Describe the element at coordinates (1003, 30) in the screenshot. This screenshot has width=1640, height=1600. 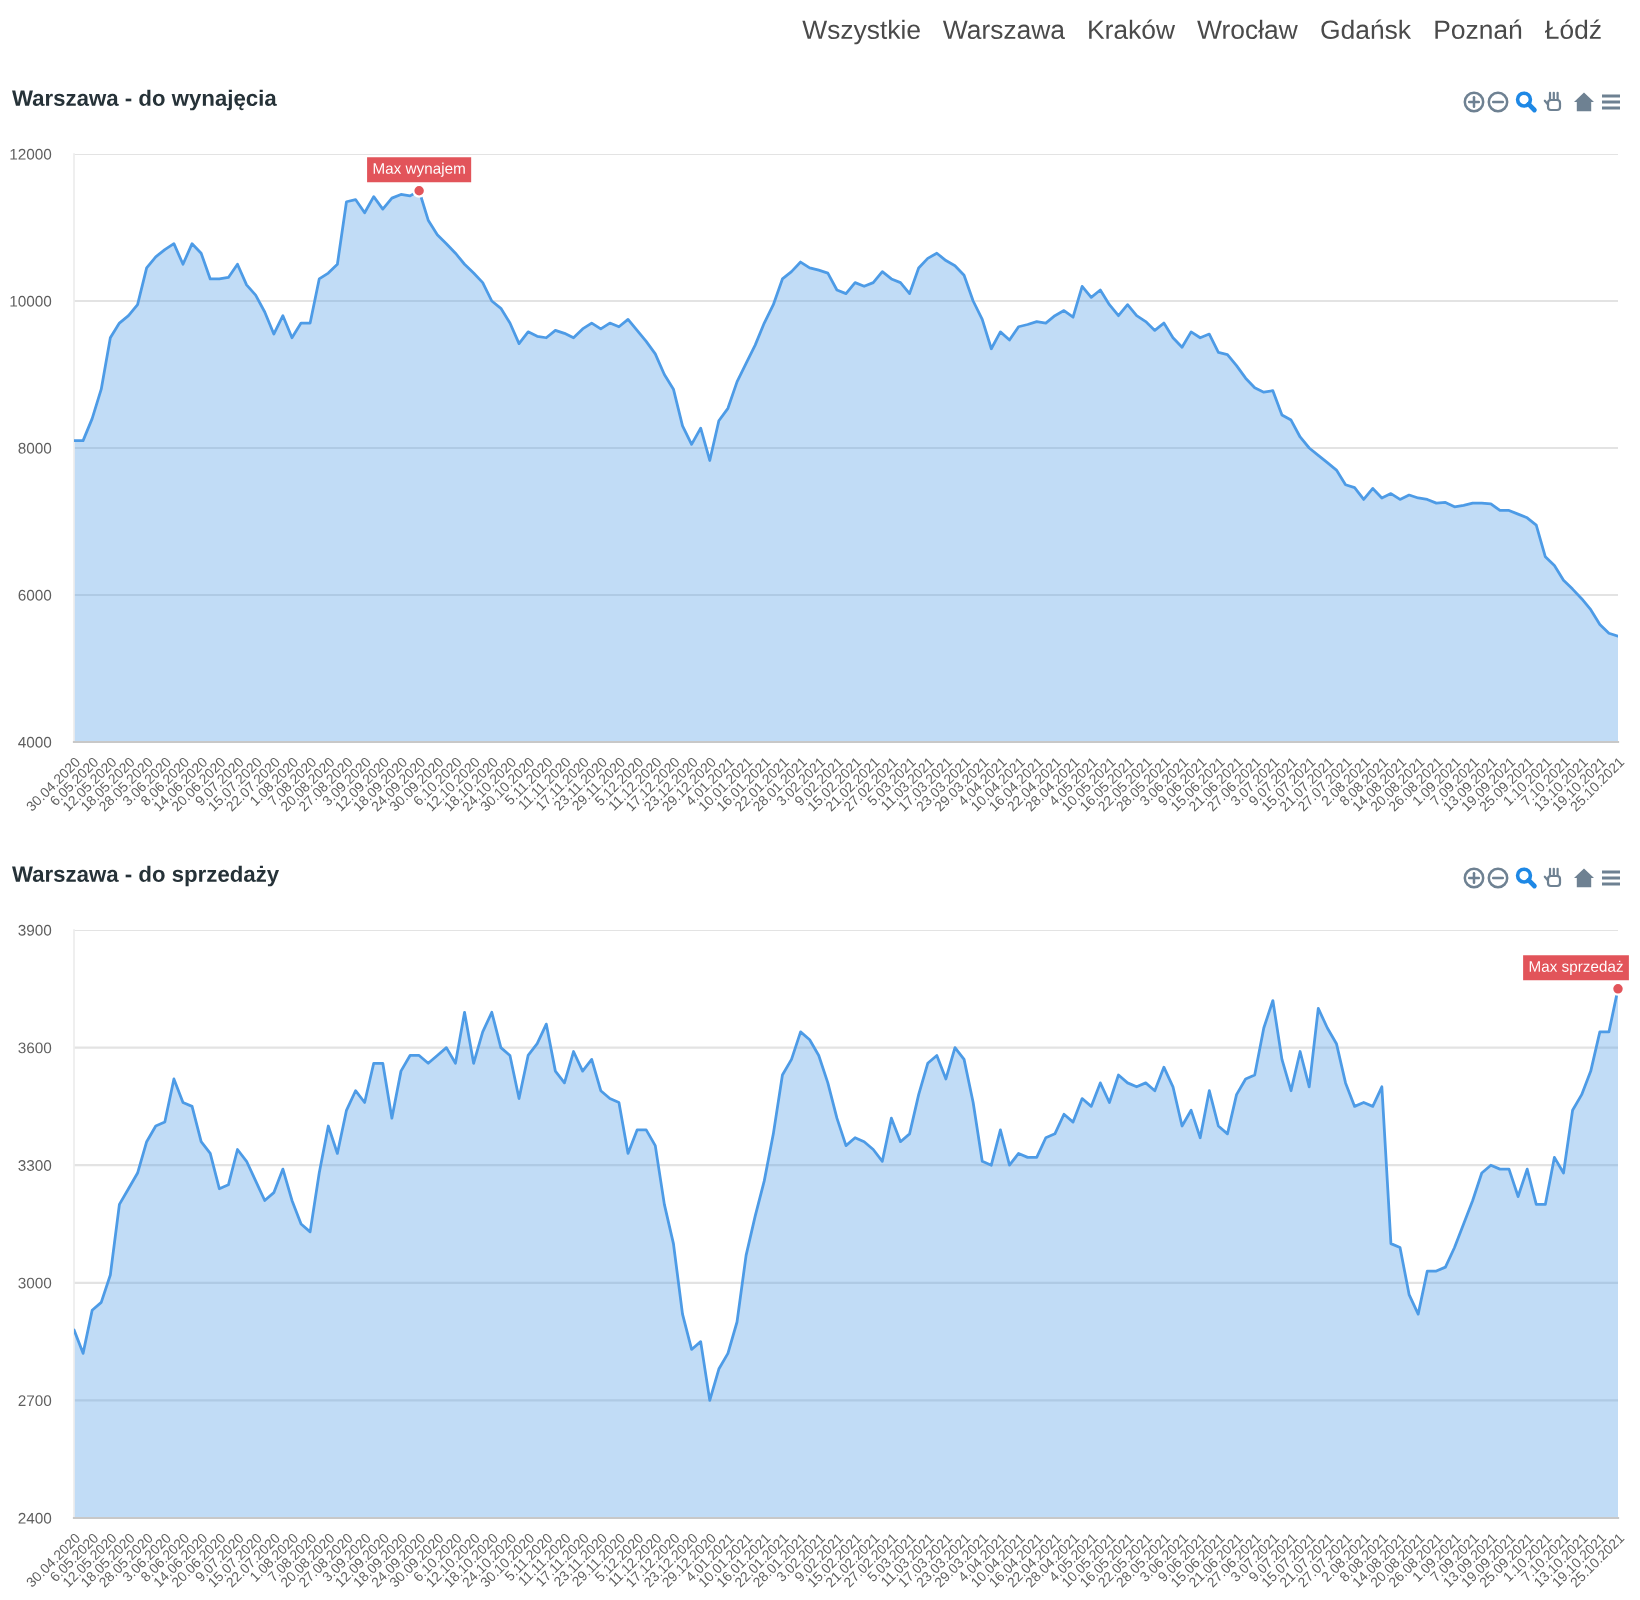
I see `text: Warszawa` at that location.